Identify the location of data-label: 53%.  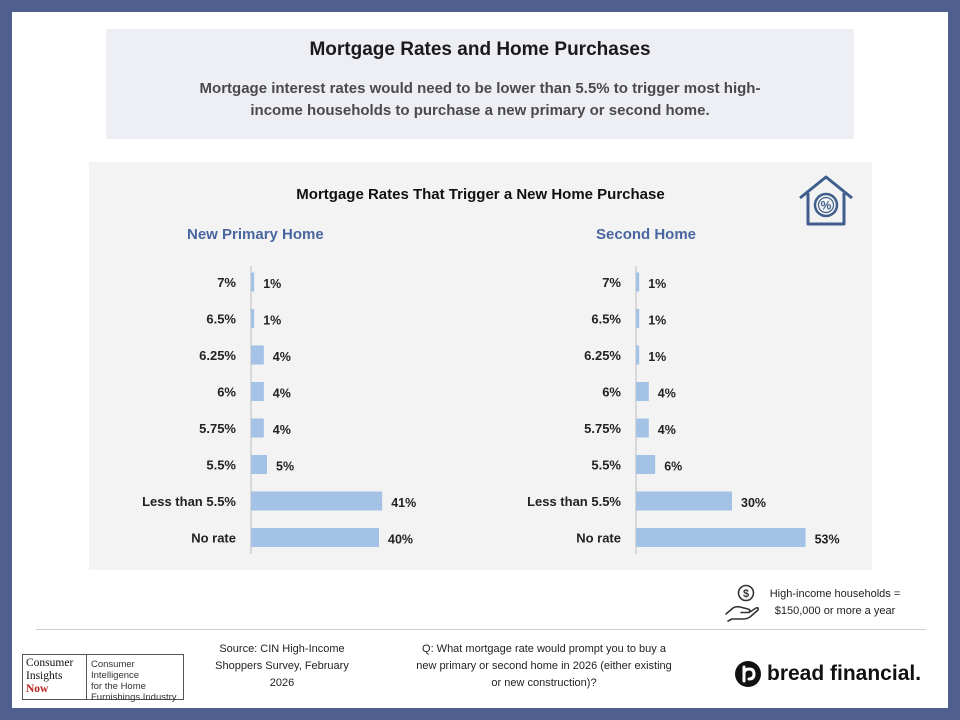
(827, 540).